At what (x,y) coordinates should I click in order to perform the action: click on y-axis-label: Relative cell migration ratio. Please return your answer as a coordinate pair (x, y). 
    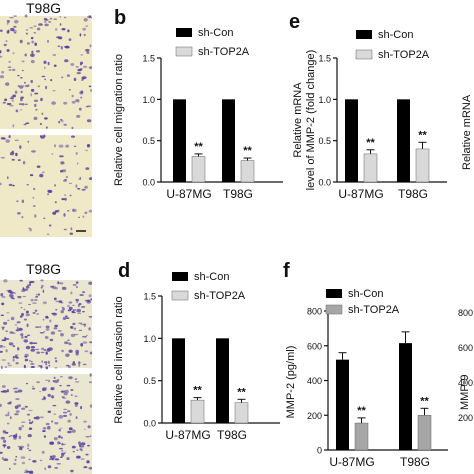
    Looking at the image, I should click on (119, 120).